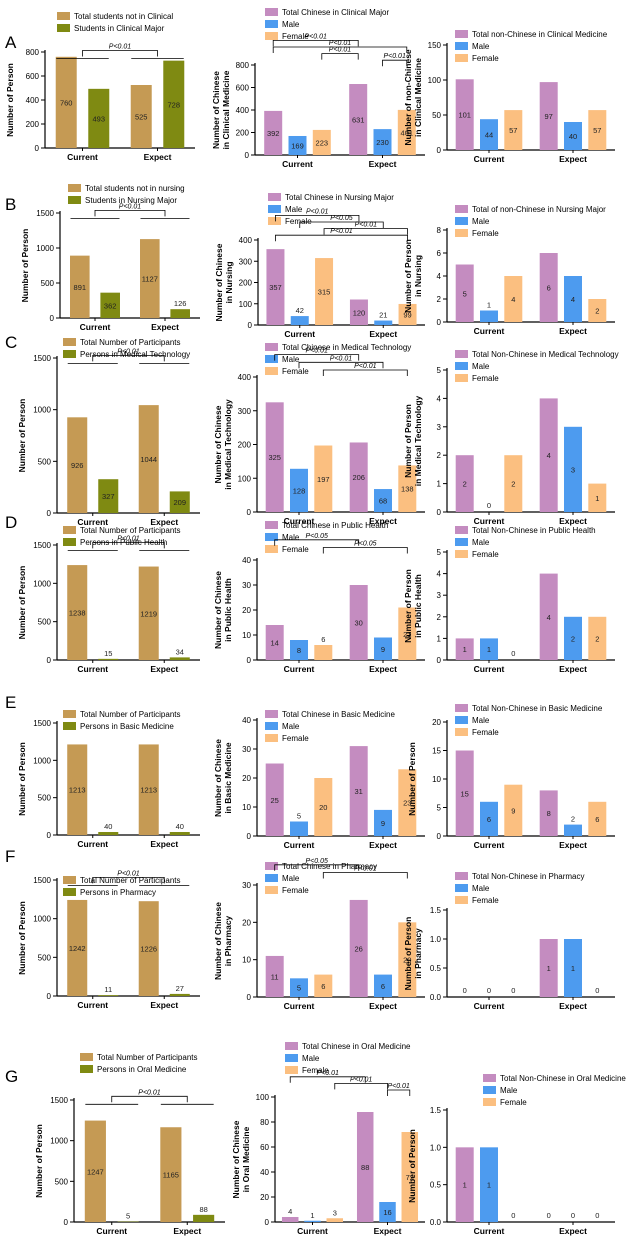 The height and width of the screenshot is (1240, 639). I want to click on data-label: 5, so click(299, 816).